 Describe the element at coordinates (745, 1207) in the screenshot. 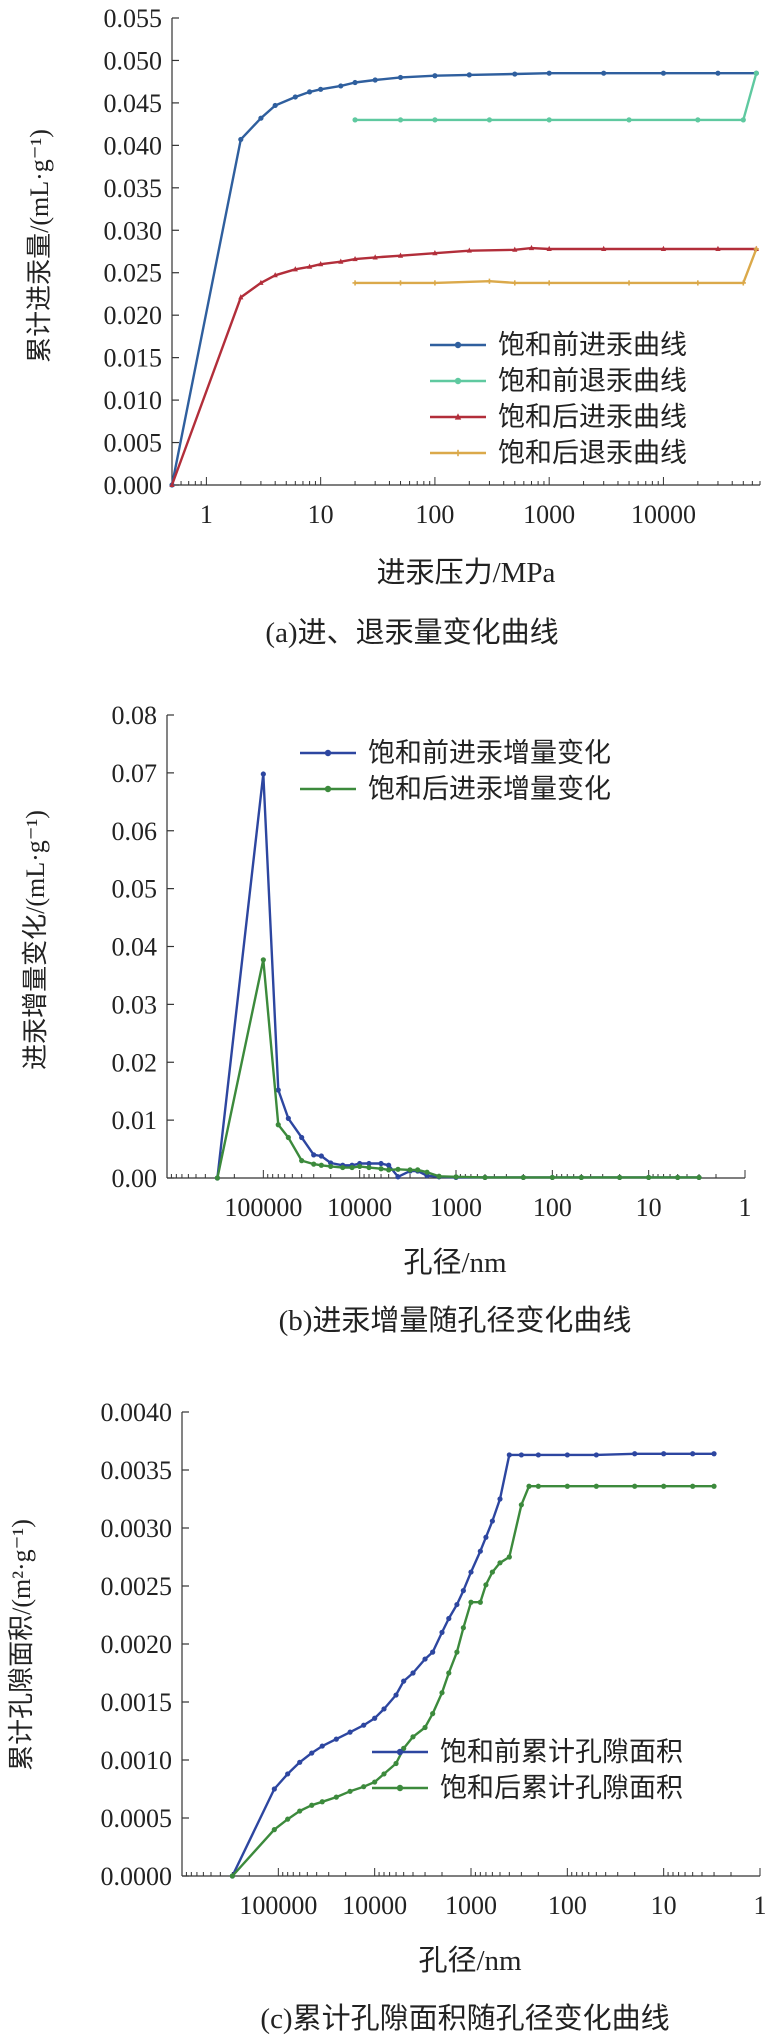

I see `panel-b-x-tick-label: 1` at that location.